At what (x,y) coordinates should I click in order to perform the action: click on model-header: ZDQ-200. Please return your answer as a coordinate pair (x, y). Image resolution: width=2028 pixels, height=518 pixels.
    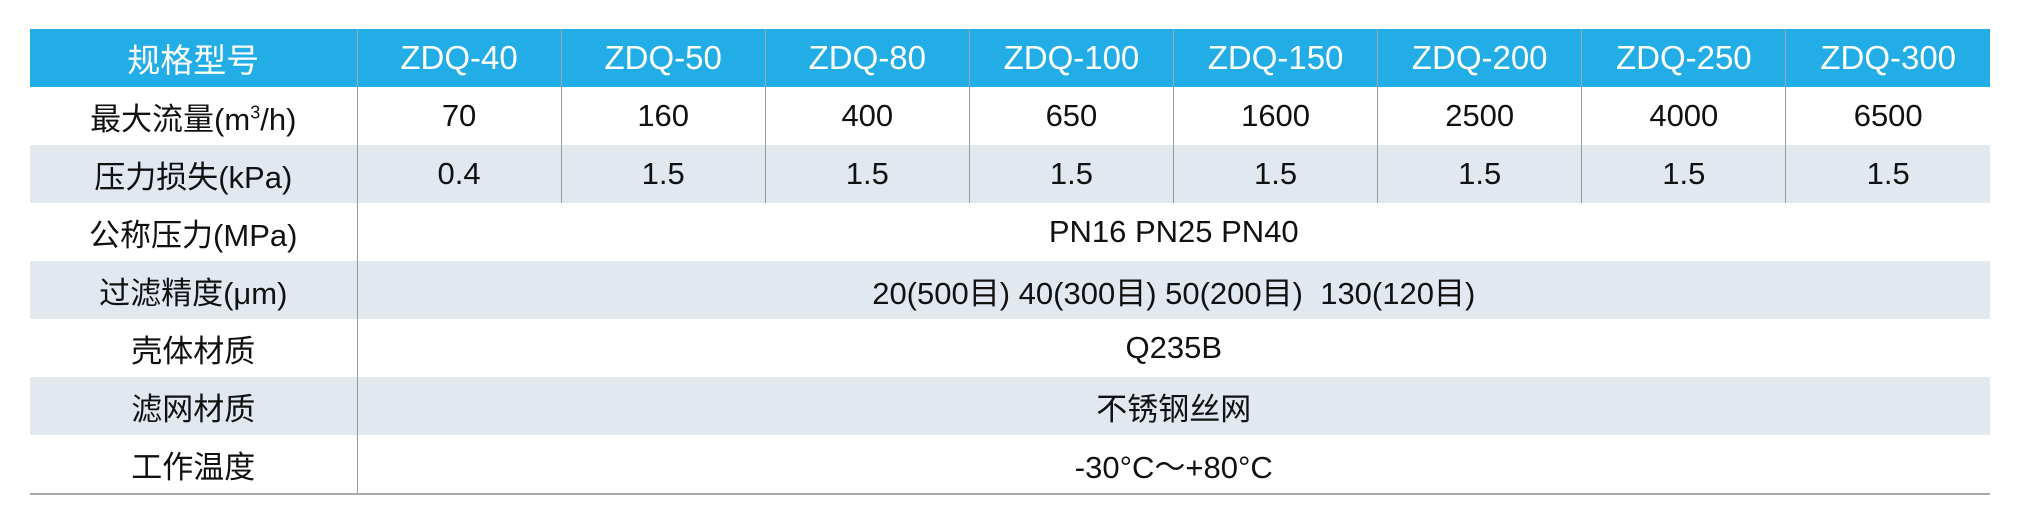
    Looking at the image, I should click on (1479, 58).